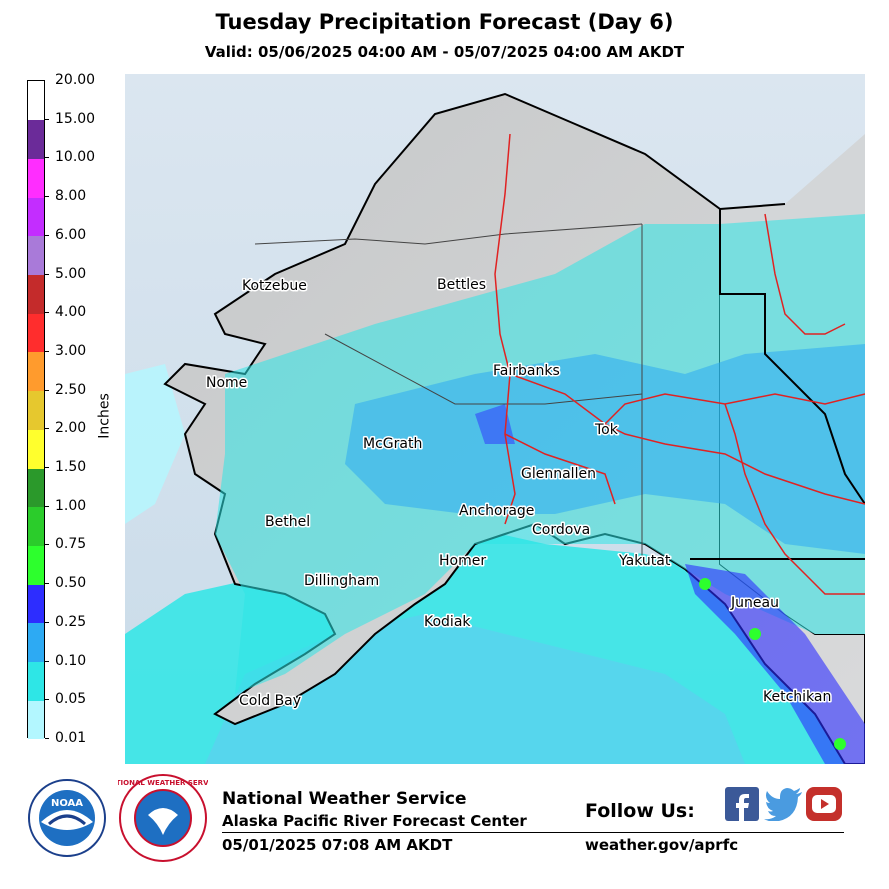 This screenshot has width=889, height=889. What do you see at coordinates (775, 664) in the screenshot?
I see `southeast-precip` at bounding box center [775, 664].